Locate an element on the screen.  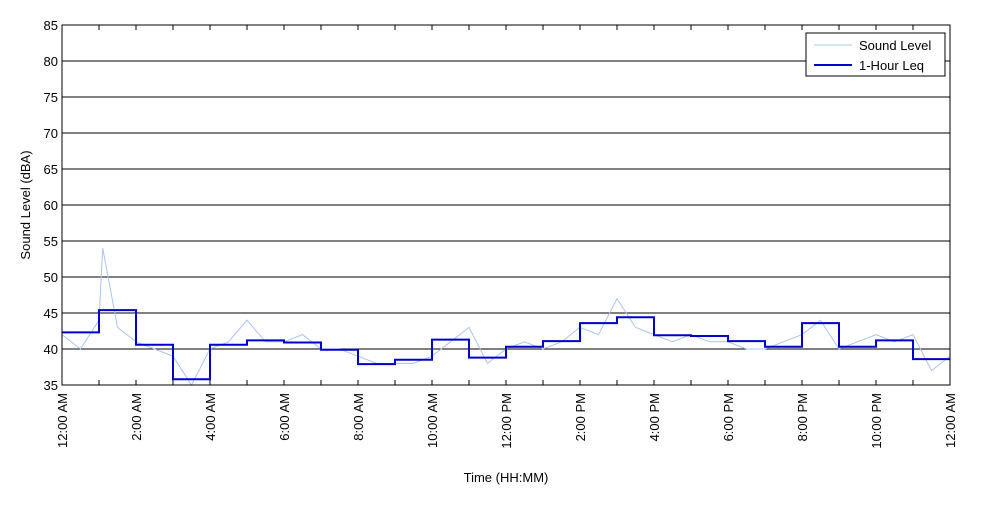
legend-box is located at coordinates (875, 54).